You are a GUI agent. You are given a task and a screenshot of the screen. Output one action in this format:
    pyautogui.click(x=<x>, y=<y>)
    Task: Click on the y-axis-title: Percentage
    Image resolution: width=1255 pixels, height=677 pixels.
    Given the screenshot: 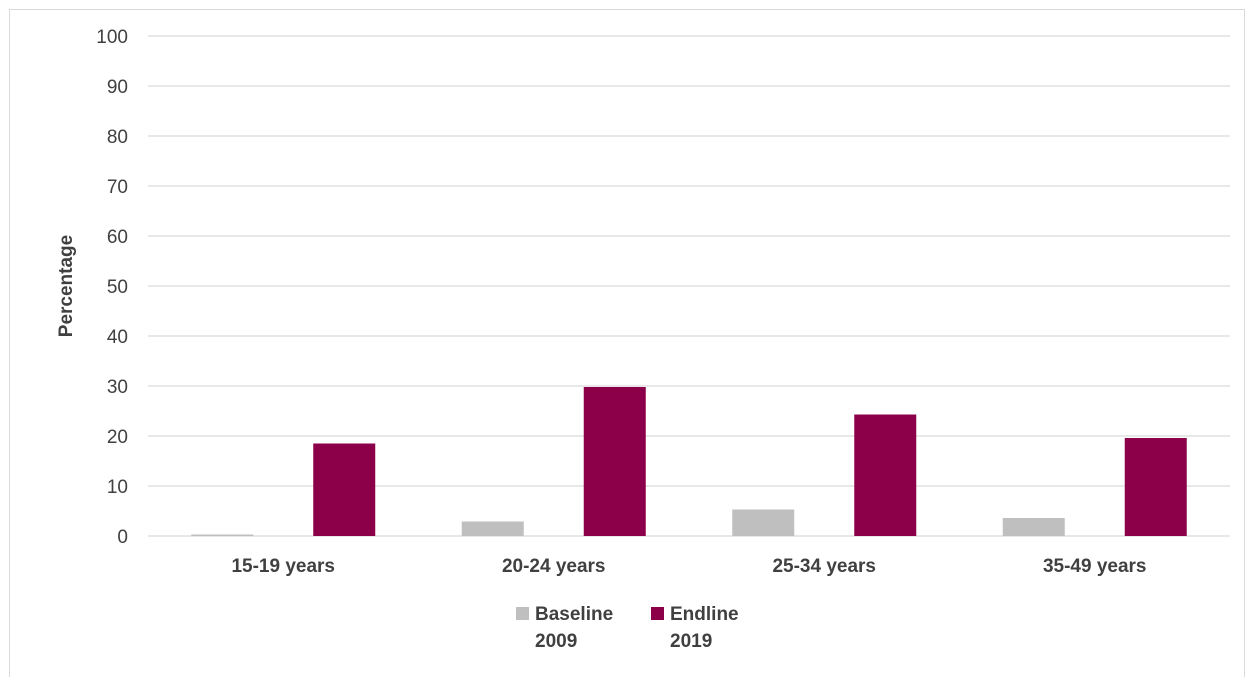 What is the action you would take?
    pyautogui.click(x=66, y=286)
    